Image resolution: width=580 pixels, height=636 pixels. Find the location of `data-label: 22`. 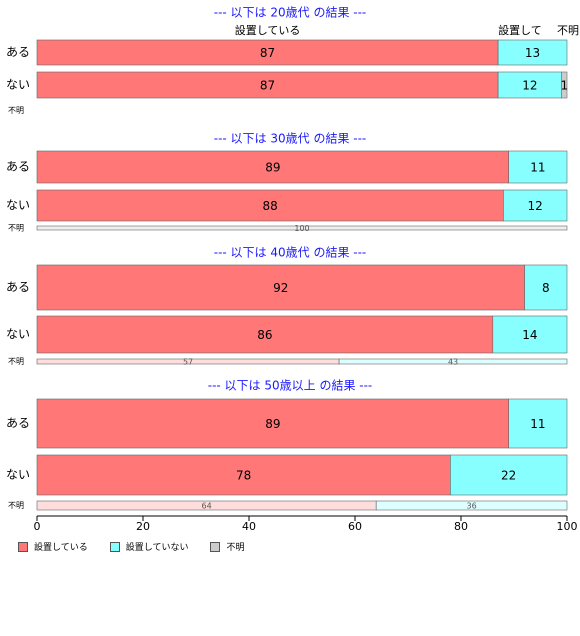

data-label: 22 is located at coordinates (508, 476).